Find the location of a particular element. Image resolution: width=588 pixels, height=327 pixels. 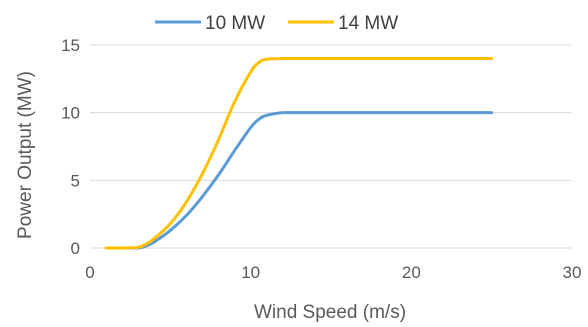

y-axis-title: Power Output (MW) is located at coordinates (25, 155).